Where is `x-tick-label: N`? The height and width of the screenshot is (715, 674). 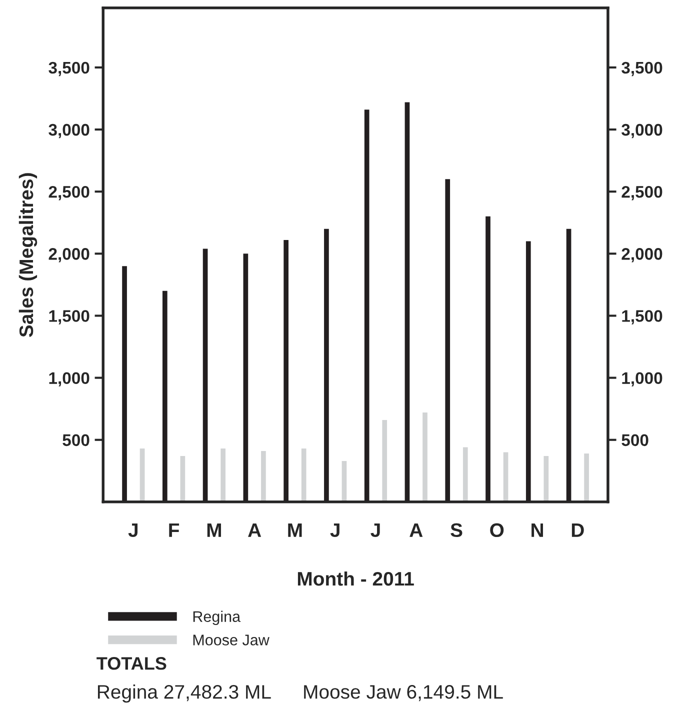 x-tick-label: N is located at coordinates (537, 530).